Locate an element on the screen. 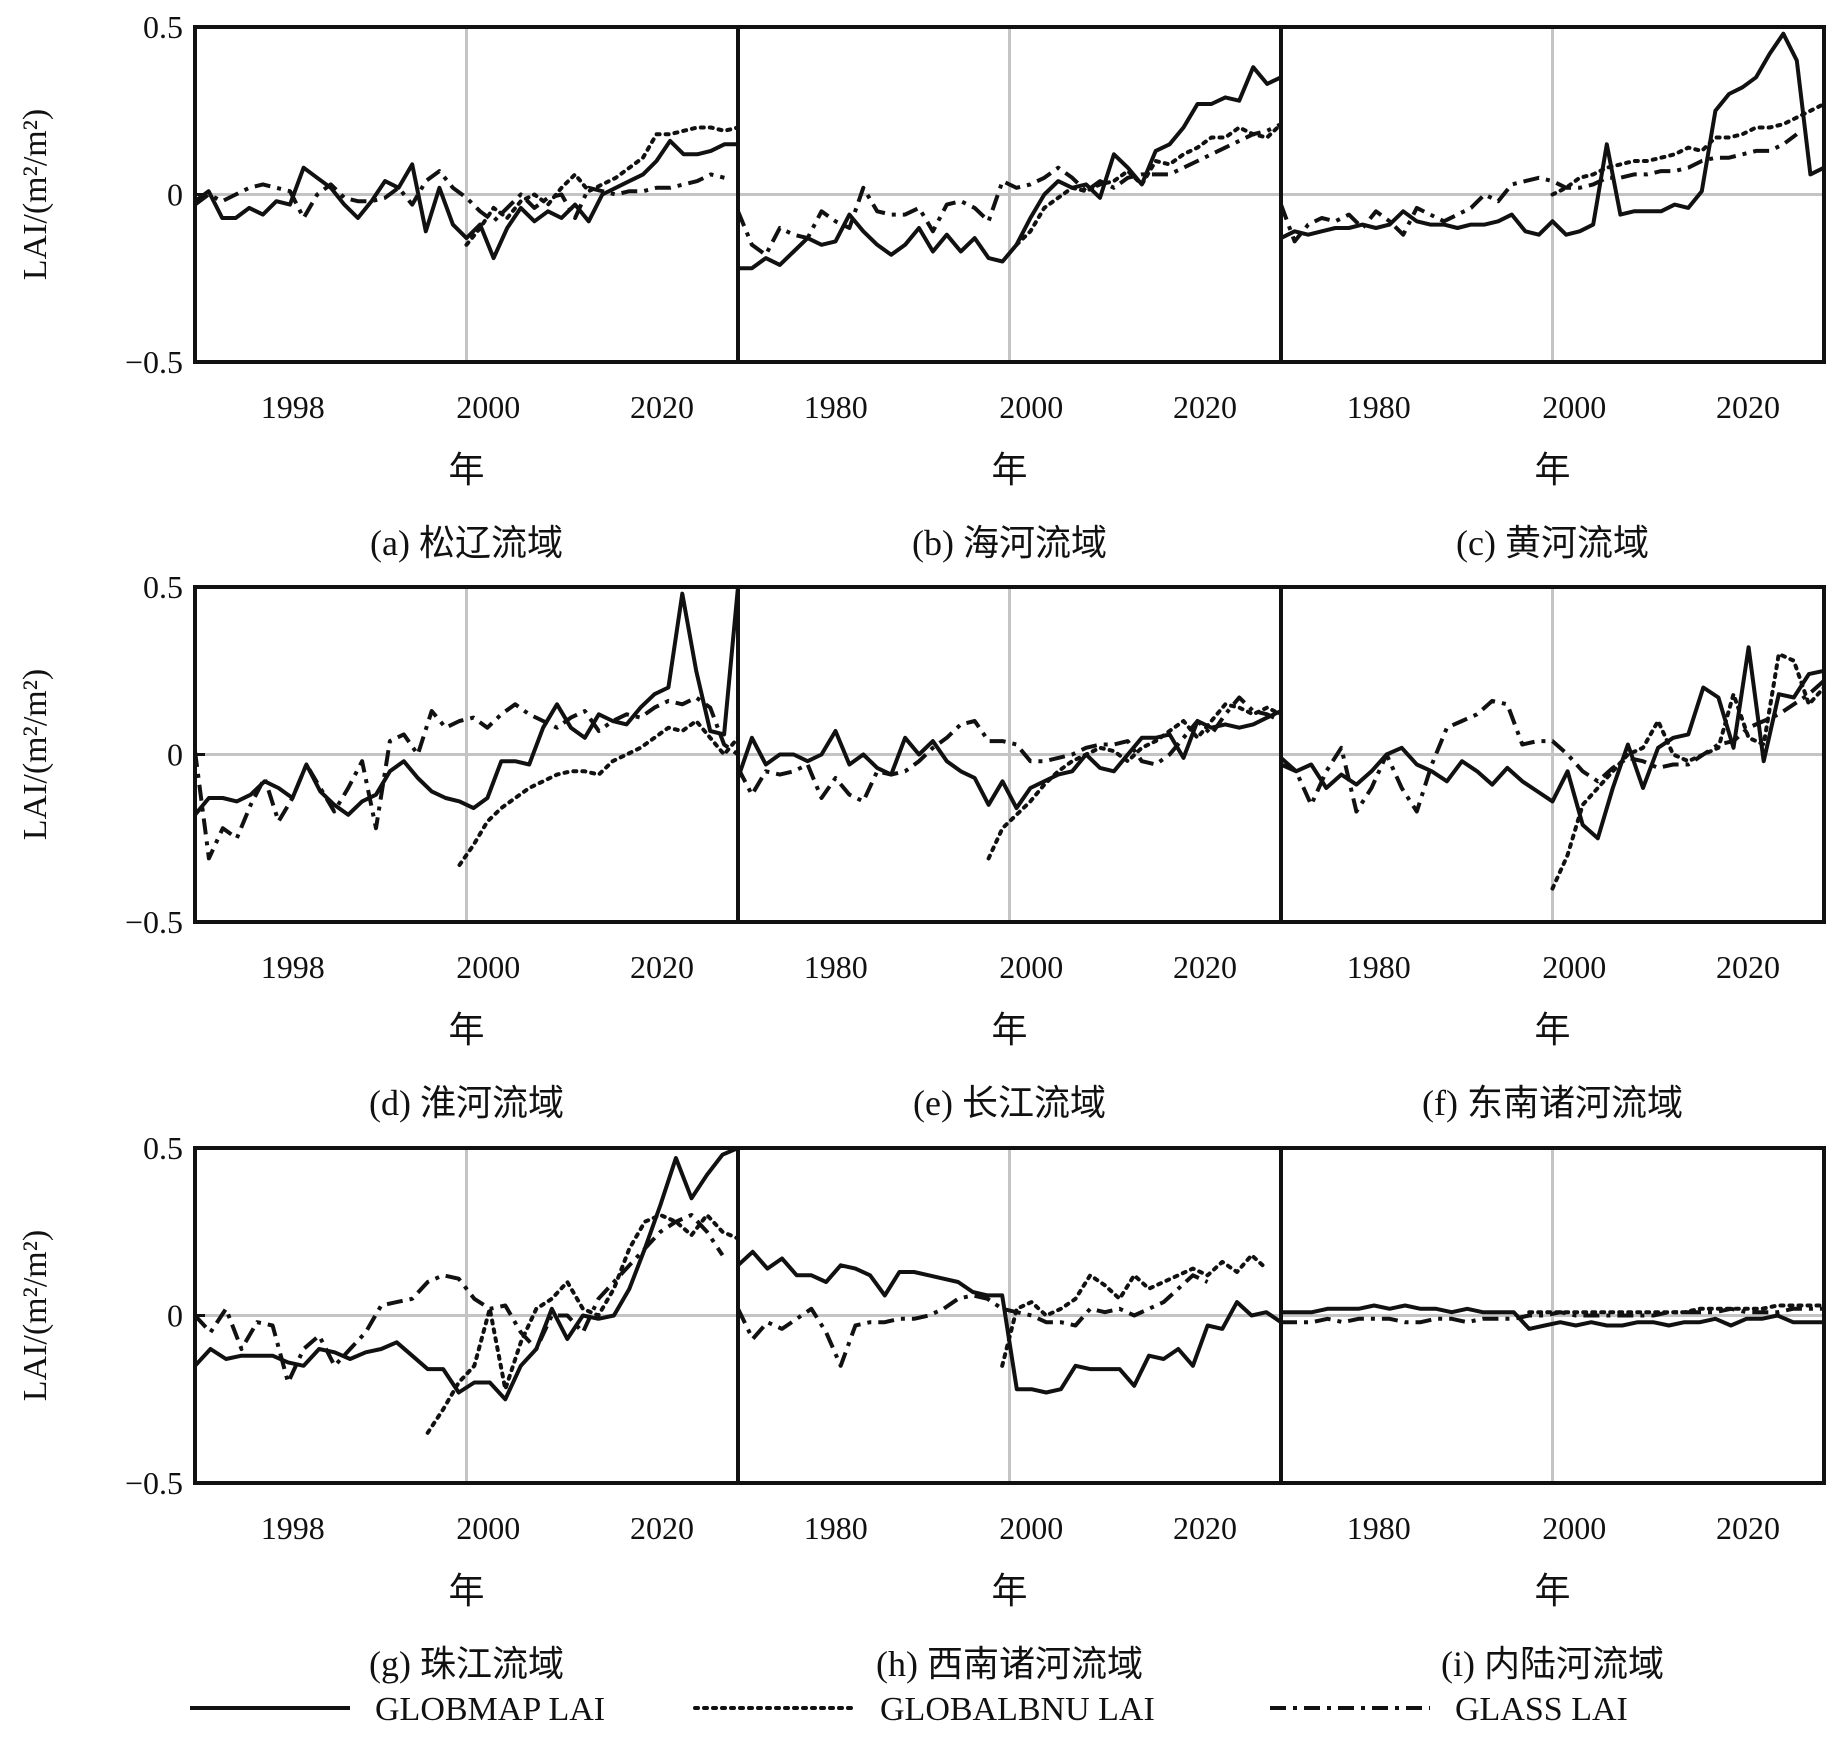  chart-panel: 1980 2000 2020 年 (f) 东南诸河流域 is located at coordinates (1552, 854).